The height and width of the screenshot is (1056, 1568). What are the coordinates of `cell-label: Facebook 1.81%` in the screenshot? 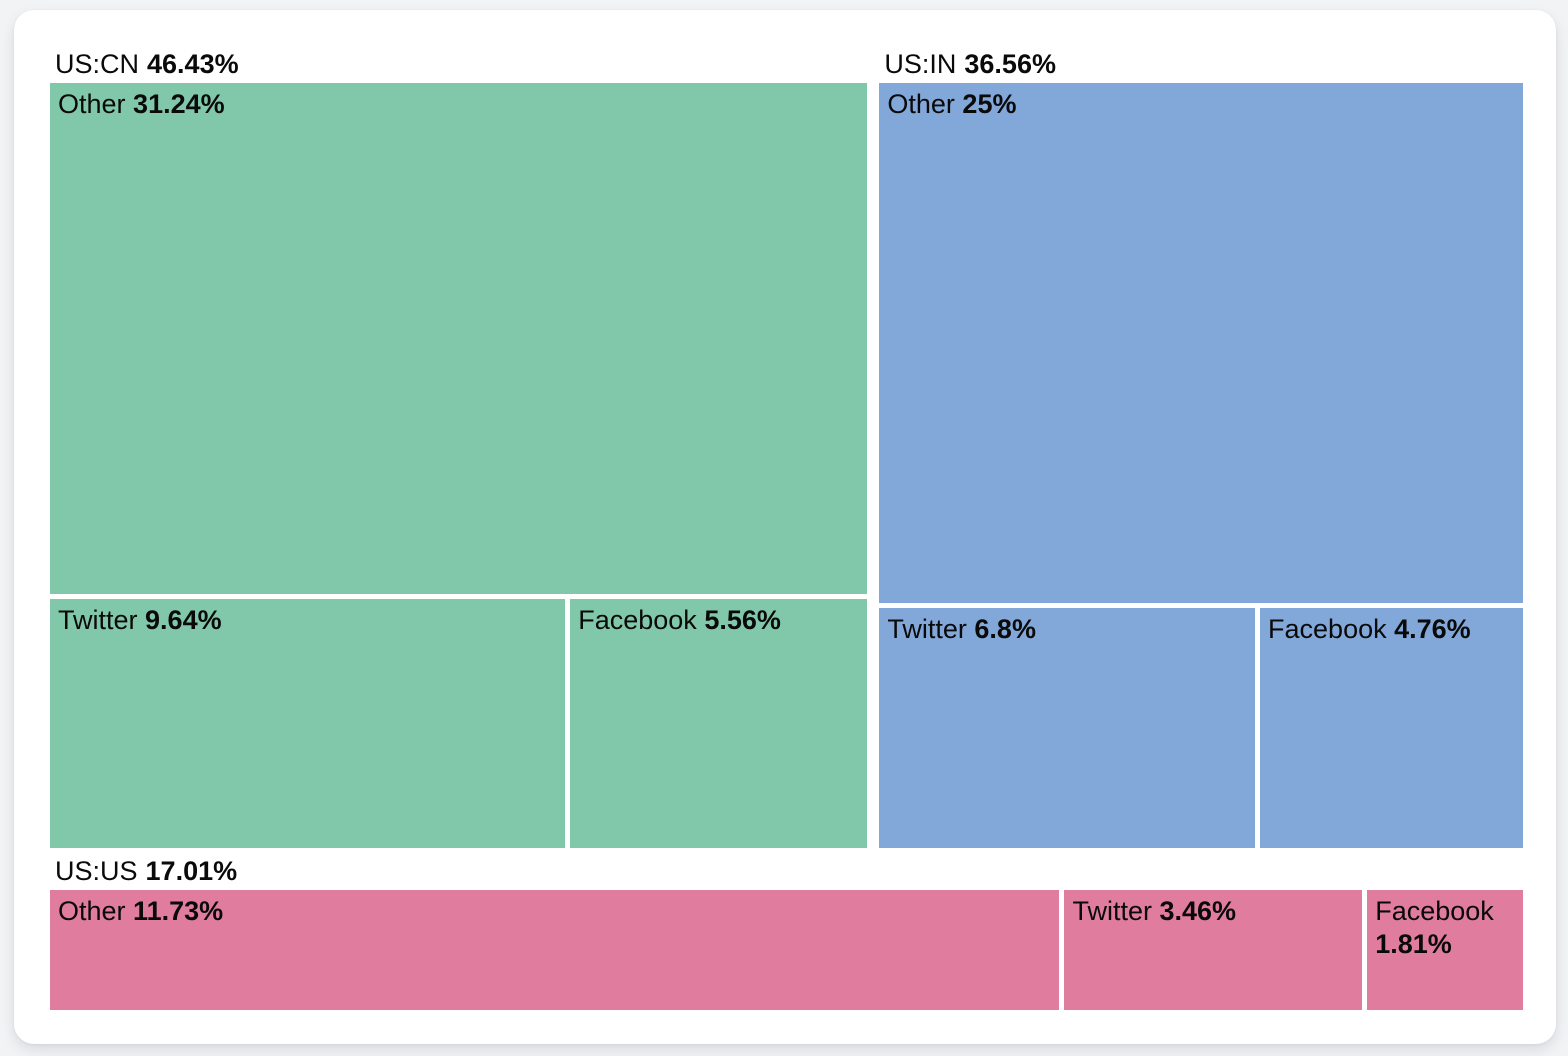 It's located at (1445, 925).